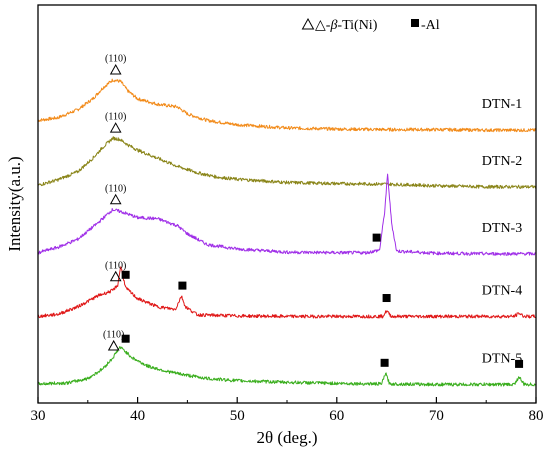 This screenshot has height=457, width=550. What do you see at coordinates (502, 161) in the screenshot?
I see `series-label-dtn-2: DTN-2` at bounding box center [502, 161].